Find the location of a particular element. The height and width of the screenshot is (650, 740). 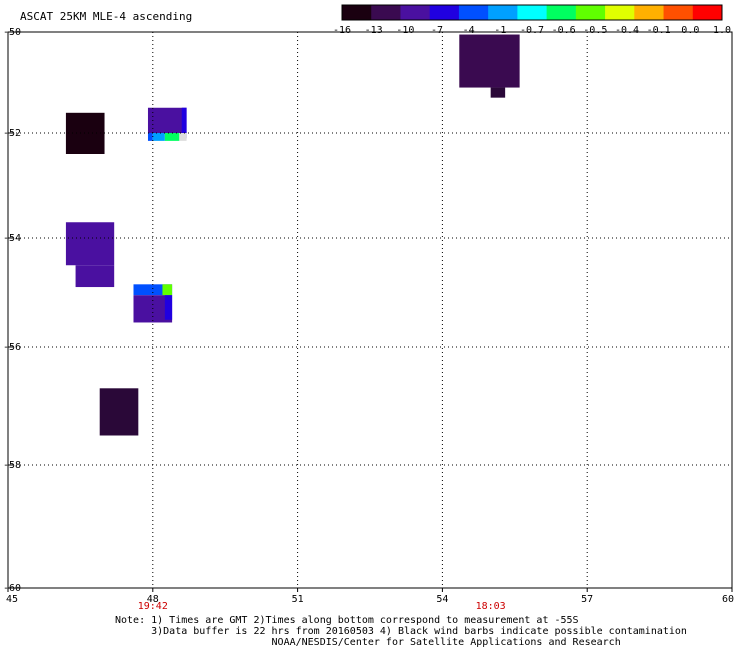

x-tick-label: 57 is located at coordinates (587, 599).